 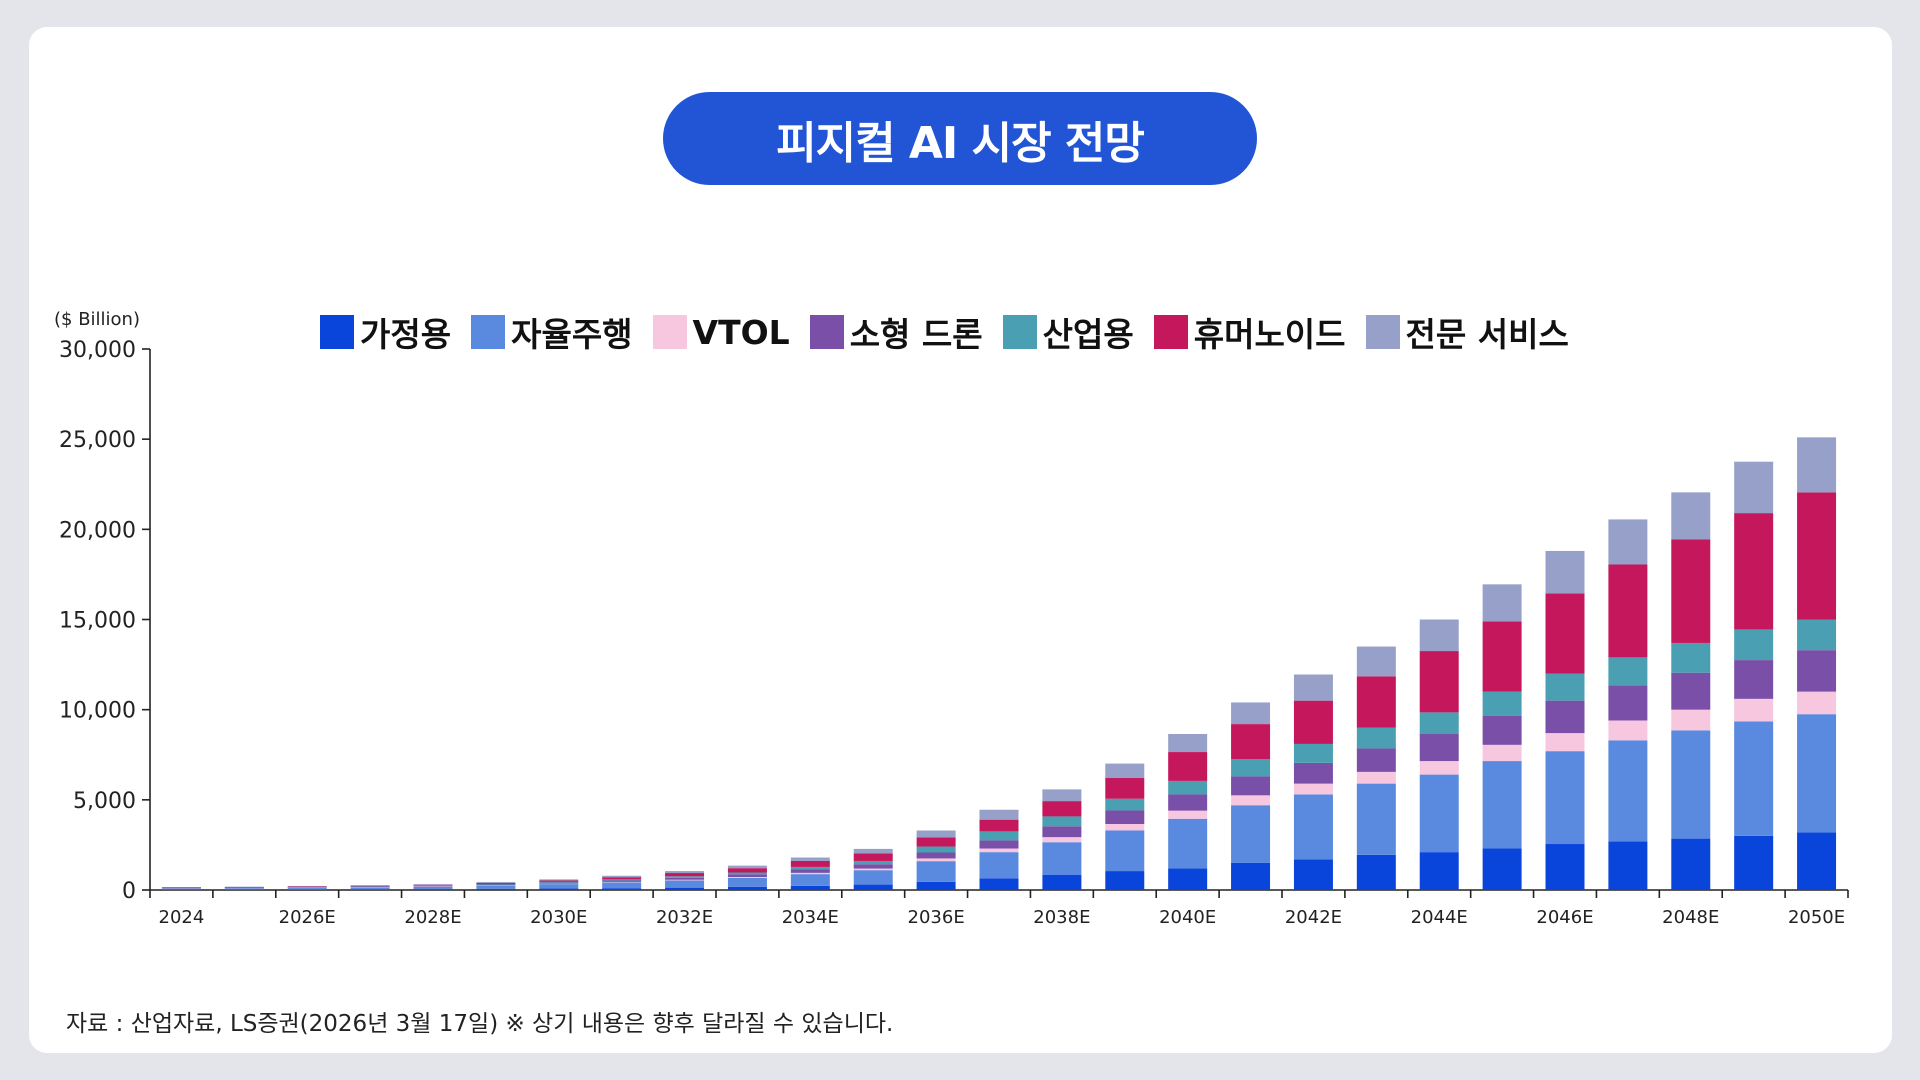 What do you see at coordinates (97, 530) in the screenshot?
I see `y-tick-label: 20,000` at bounding box center [97, 530].